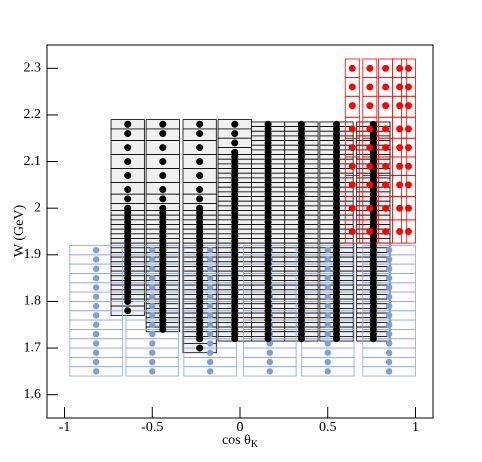 Image resolution: width=482 pixels, height=462 pixels. What do you see at coordinates (240, 441) in the screenshot?
I see `x-axis-label: cos θK` at bounding box center [240, 441].